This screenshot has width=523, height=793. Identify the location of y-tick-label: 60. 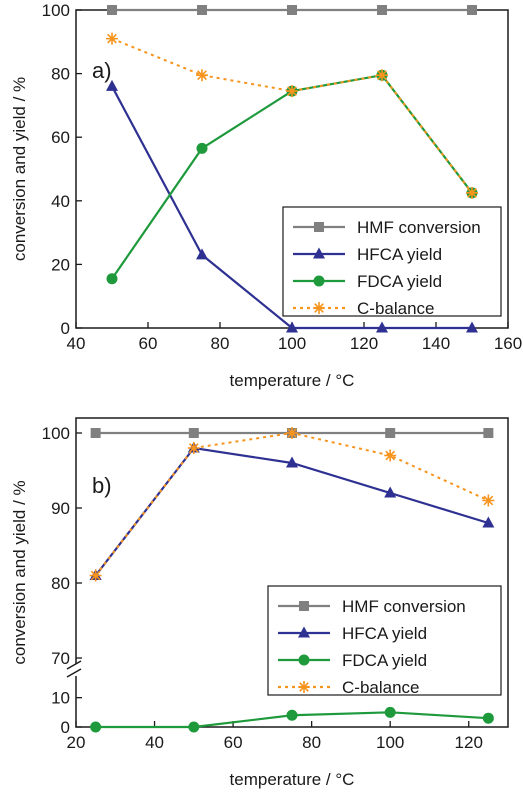
(60, 137).